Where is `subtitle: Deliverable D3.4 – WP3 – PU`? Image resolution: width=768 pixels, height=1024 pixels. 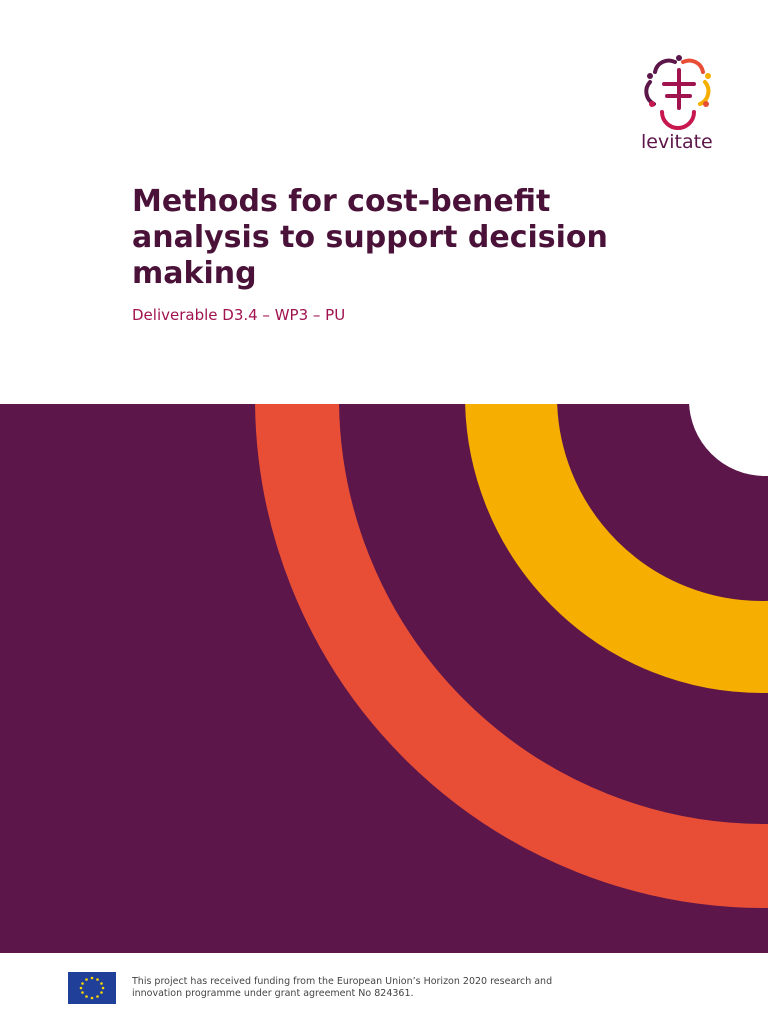 subtitle: Deliverable D3.4 – WP3 – PU is located at coordinates (239, 315).